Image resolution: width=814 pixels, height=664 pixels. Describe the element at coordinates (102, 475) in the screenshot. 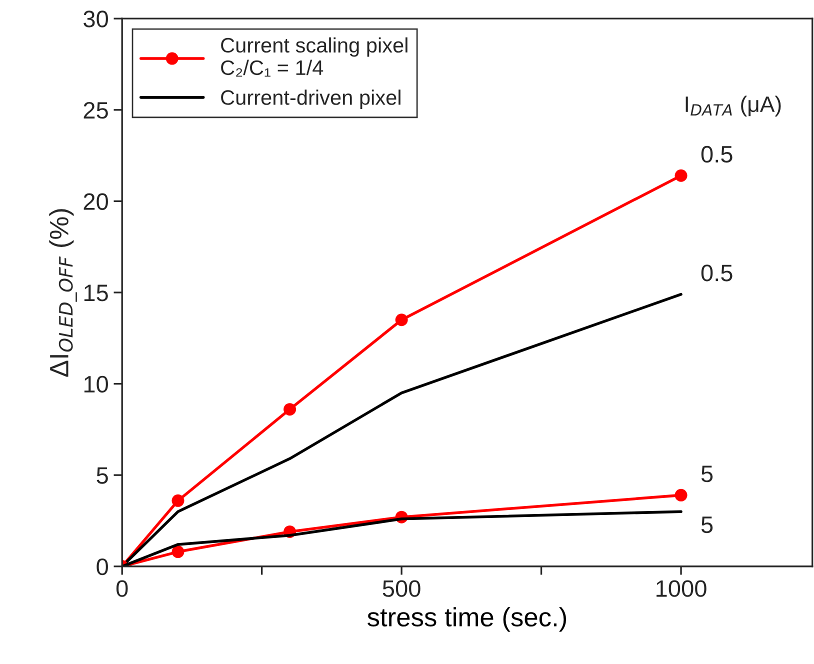

I see `y-tick-label: 5` at that location.